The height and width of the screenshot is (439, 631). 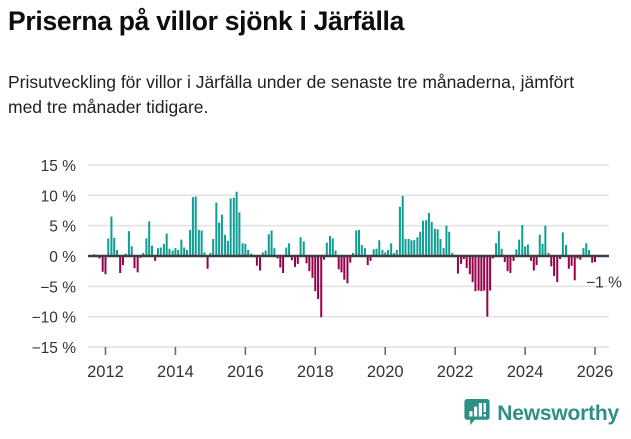 I want to click on x-axis-tick-label: 2022, so click(x=455, y=372).